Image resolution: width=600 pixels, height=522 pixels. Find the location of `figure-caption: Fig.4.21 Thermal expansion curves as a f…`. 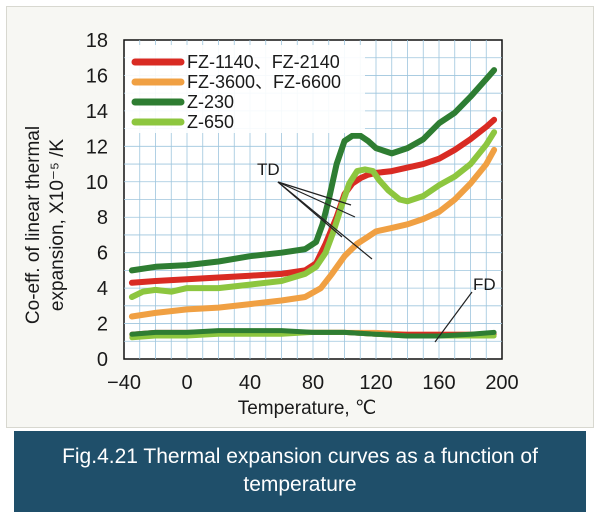

figure-caption: Fig.4.21 Thermal expansion curves as a f… is located at coordinates (300, 471).